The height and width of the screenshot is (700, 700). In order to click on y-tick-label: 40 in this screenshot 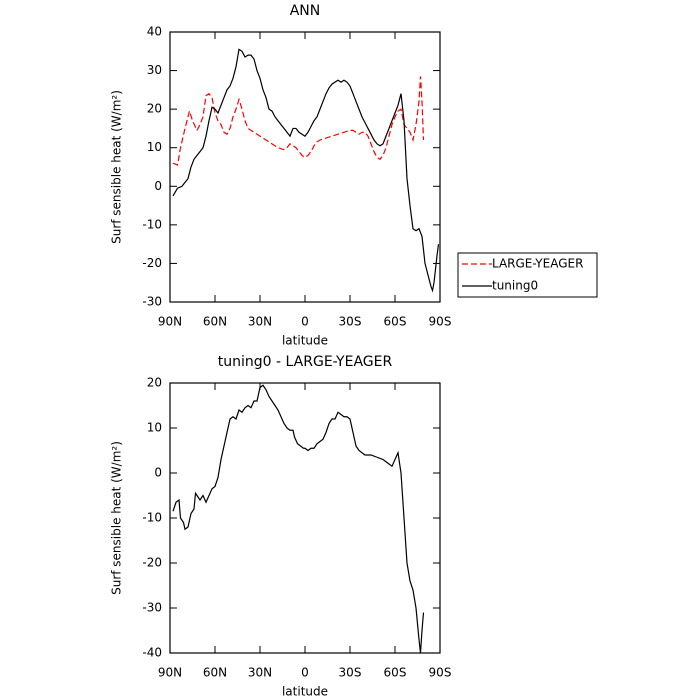, I will do `click(154, 32)`.